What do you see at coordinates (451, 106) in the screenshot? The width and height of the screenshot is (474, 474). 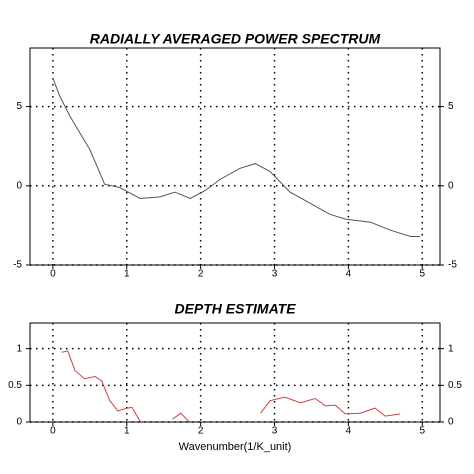 I see `y-tick-label-right: 5` at bounding box center [451, 106].